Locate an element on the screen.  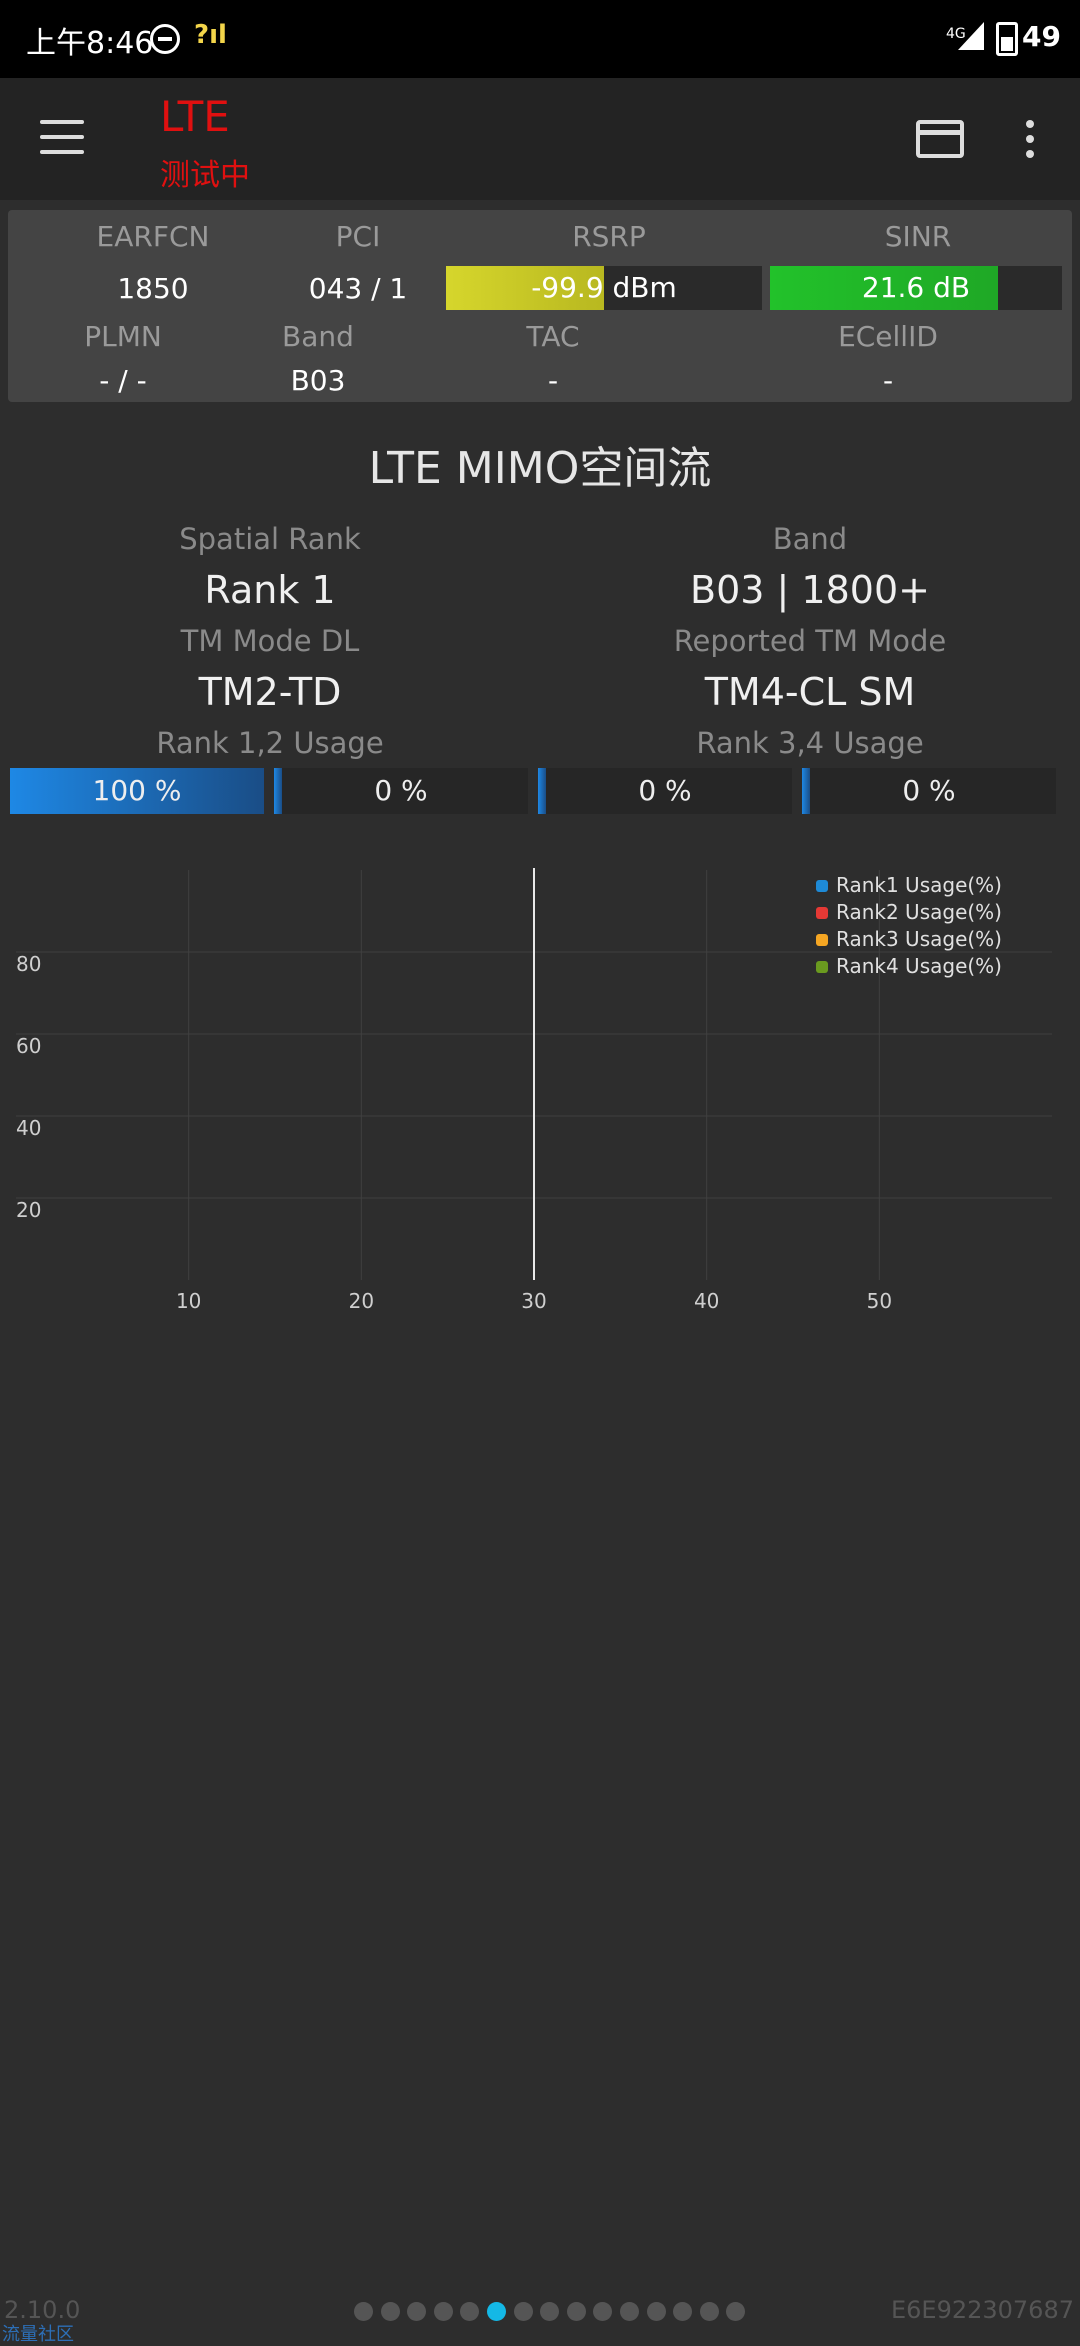
sinr-value: 21.6 dB is located at coordinates (916, 287).